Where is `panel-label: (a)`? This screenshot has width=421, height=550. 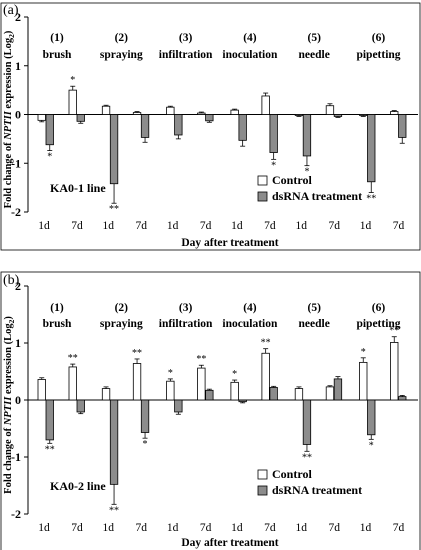
panel-label: (a) is located at coordinates (11, 10).